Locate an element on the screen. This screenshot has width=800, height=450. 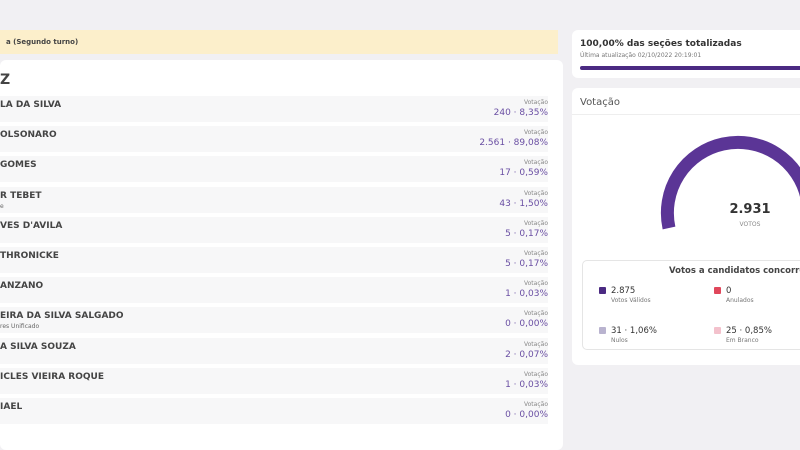
gauge is located at coordinates (730, 182).